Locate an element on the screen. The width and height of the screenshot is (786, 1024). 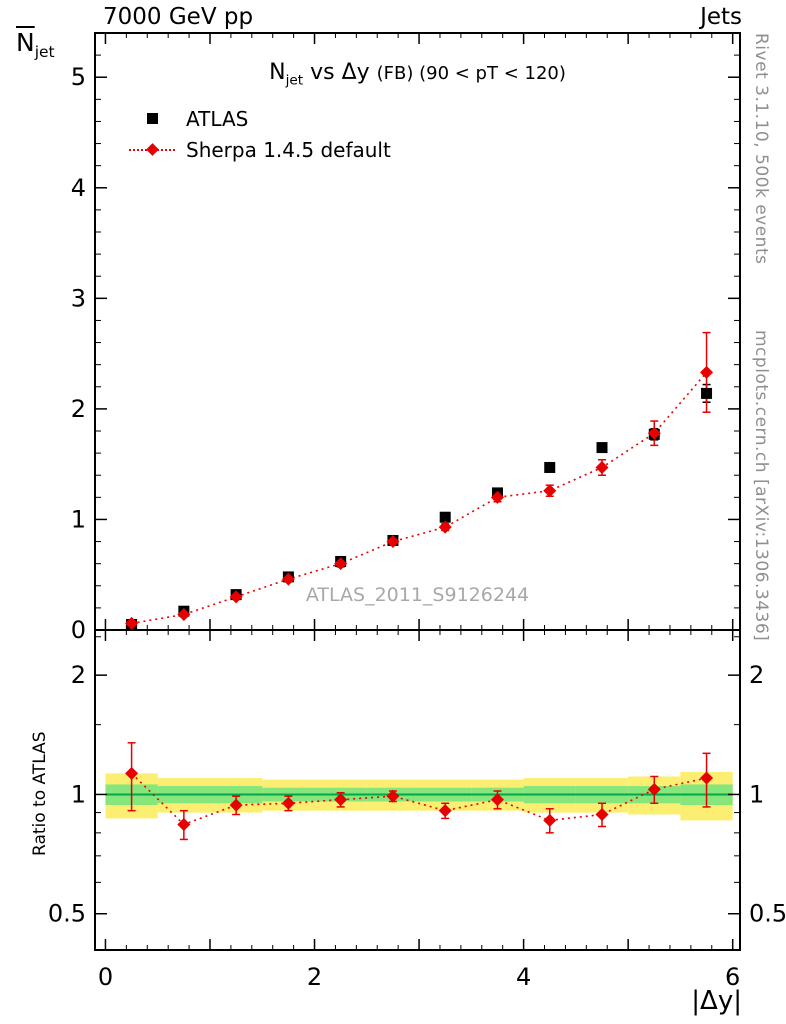
y-axis-label: Njet is located at coordinates (35, 44).